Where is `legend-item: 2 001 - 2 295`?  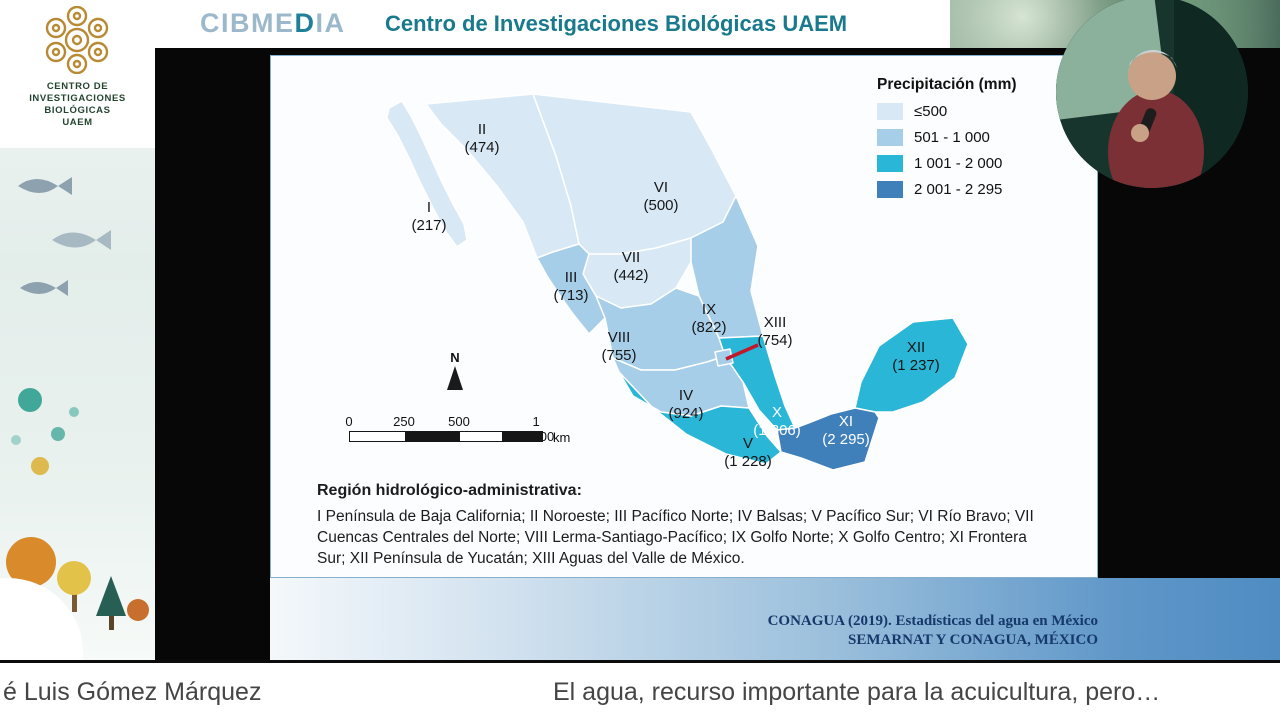
legend-item: 2 001 - 2 295 is located at coordinates (984, 189).